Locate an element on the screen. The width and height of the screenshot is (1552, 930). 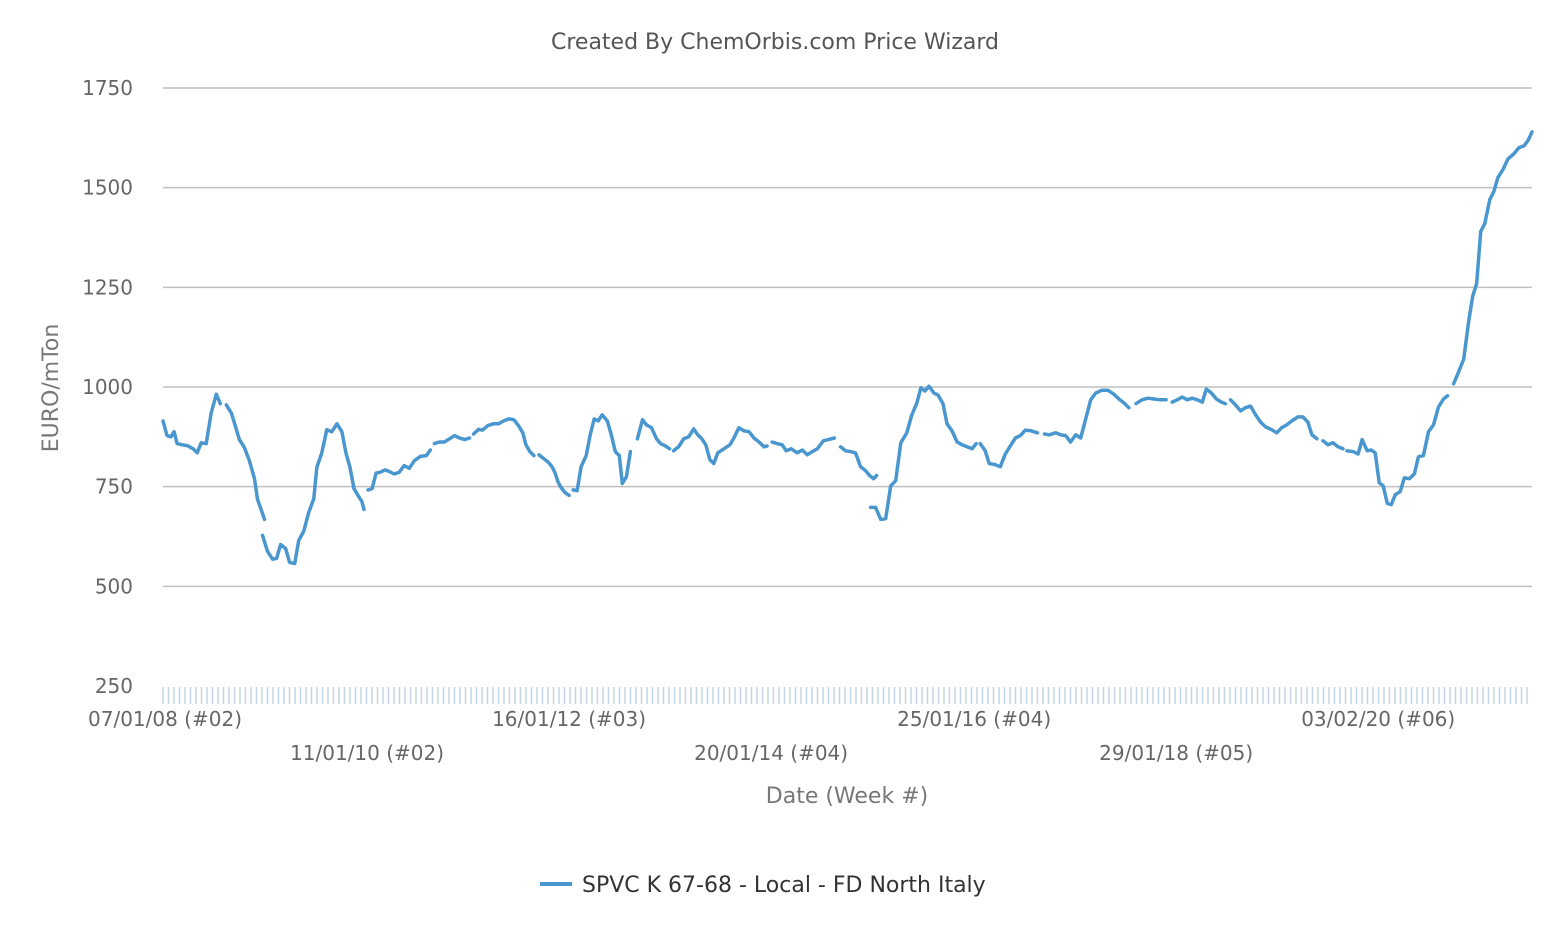
y-tick-label: 500 is located at coordinates (114, 586).